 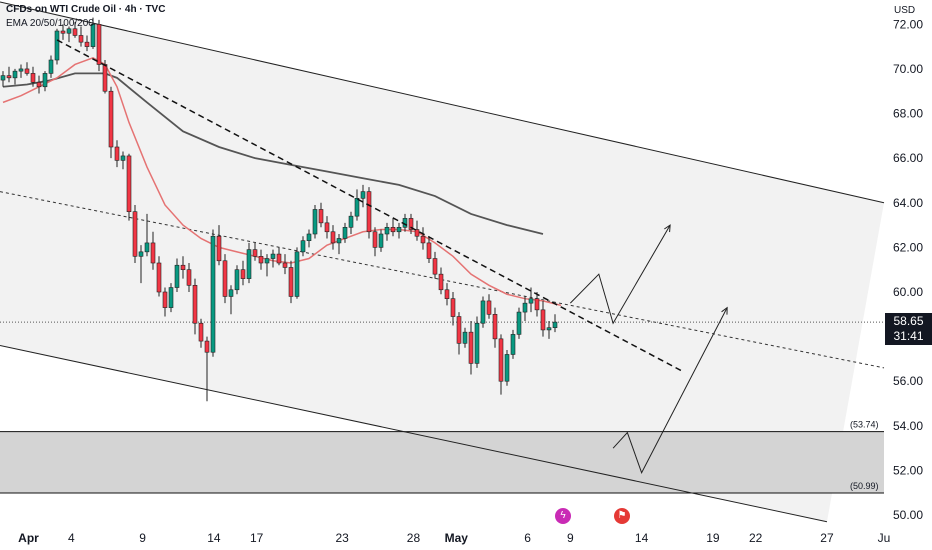 What do you see at coordinates (908, 24) in the screenshot?
I see `y-tick-label: 72.00` at bounding box center [908, 24].